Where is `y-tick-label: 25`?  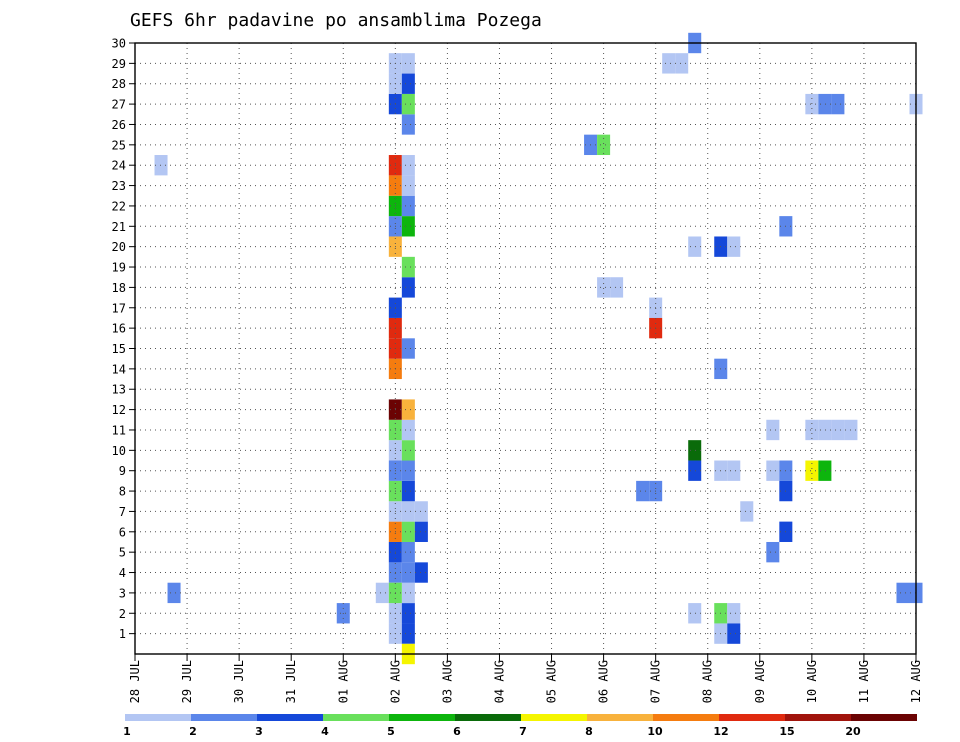 y-tick-label: 25 is located at coordinates (119, 145).